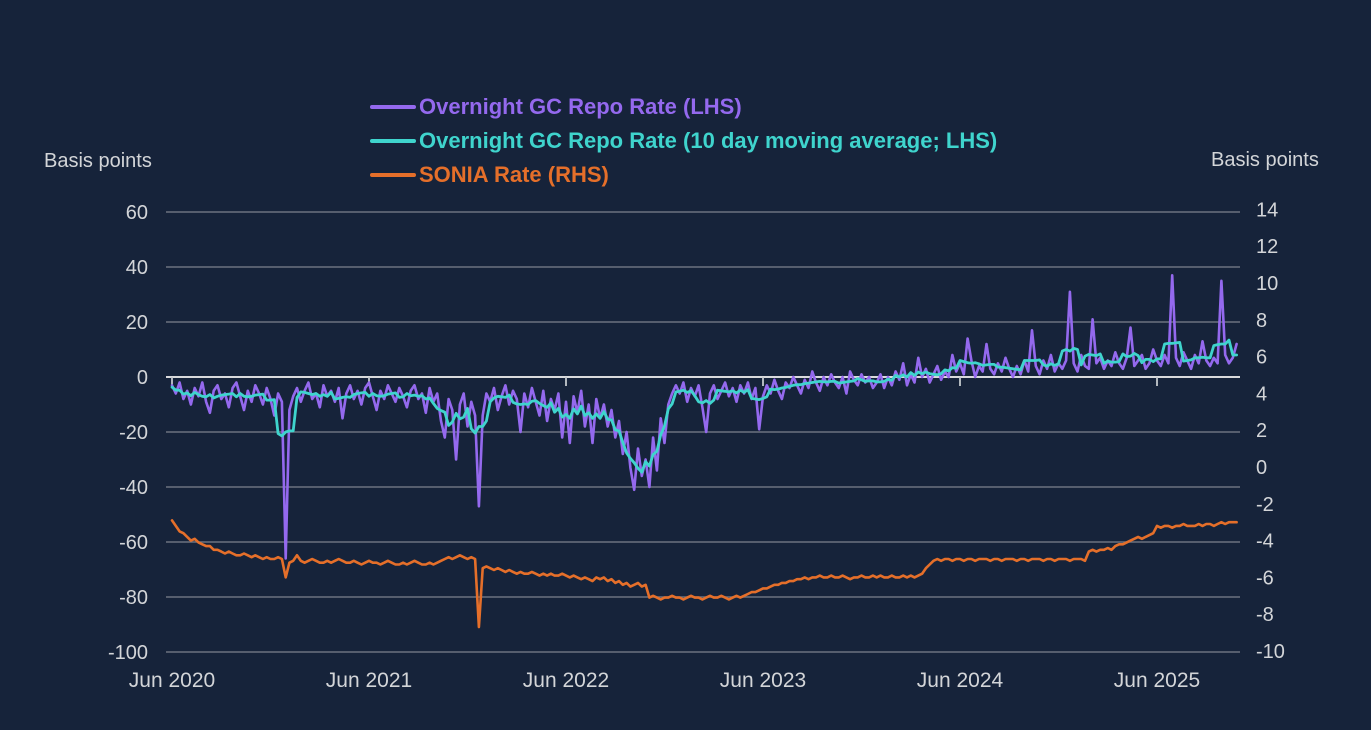  Describe the element at coordinates (369, 680) in the screenshot. I see `x-axis-tick-label: Jun 2021` at that location.